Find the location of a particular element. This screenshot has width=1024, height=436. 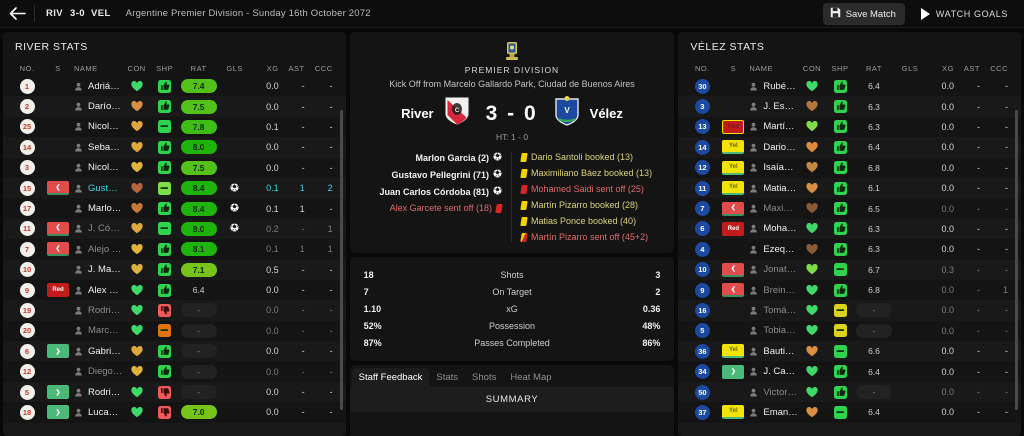

player-name-cell: J. Martínez is located at coordinates (98, 269).